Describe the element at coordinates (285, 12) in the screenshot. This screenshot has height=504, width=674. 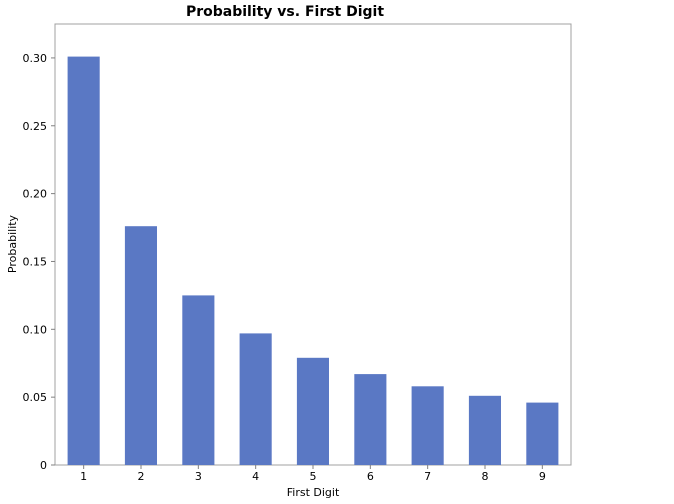
I see `chart-title: Probability vs. First Digit` at that location.